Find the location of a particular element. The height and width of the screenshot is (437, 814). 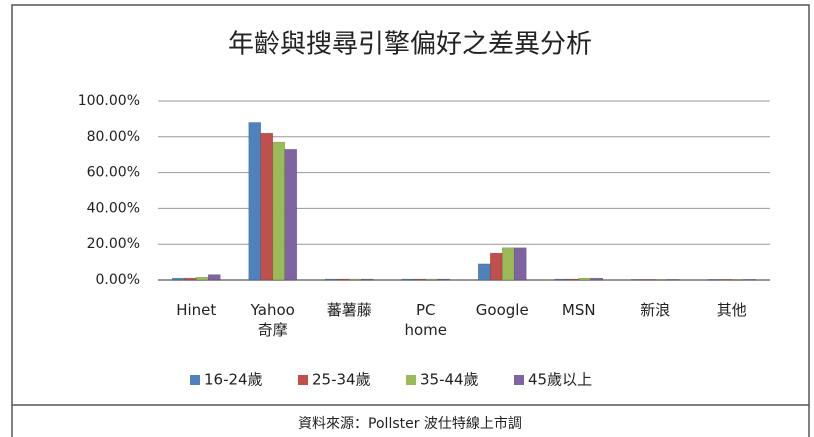

legend-label: 35-44歲 is located at coordinates (449, 380).